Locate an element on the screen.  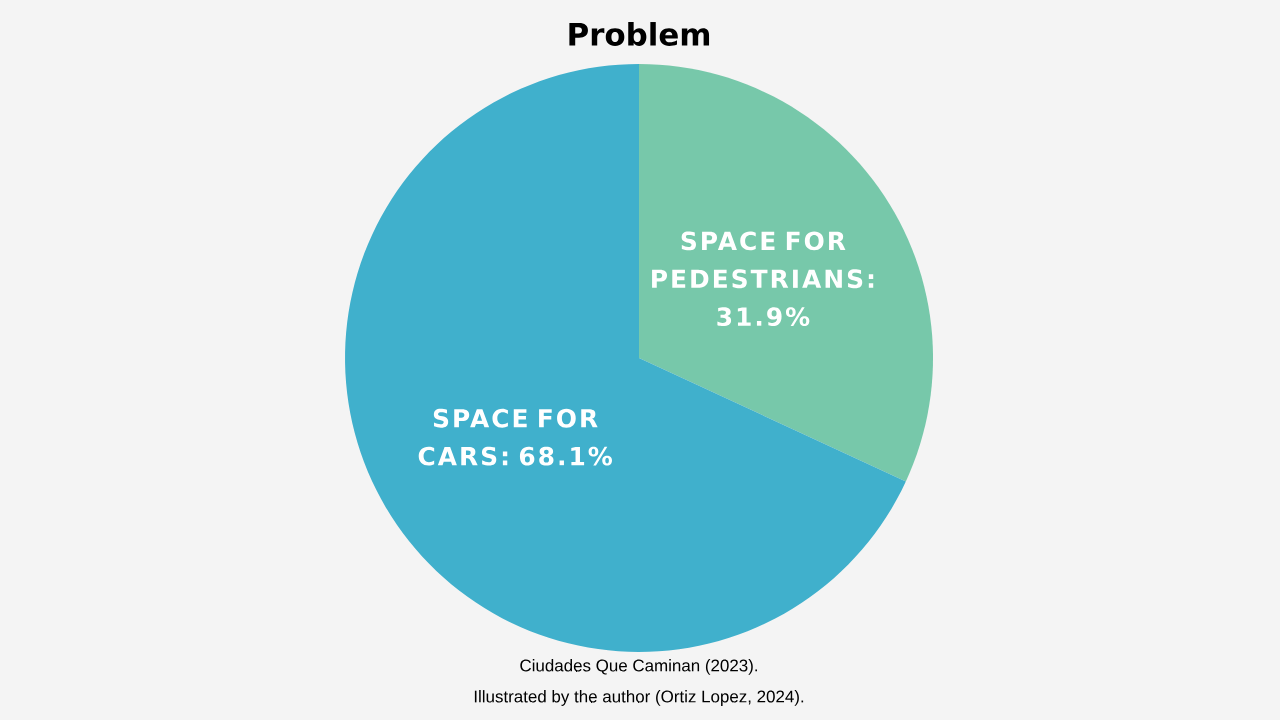
data-label: SPACE FOR CARS: 68.1% is located at coordinates (515, 437).